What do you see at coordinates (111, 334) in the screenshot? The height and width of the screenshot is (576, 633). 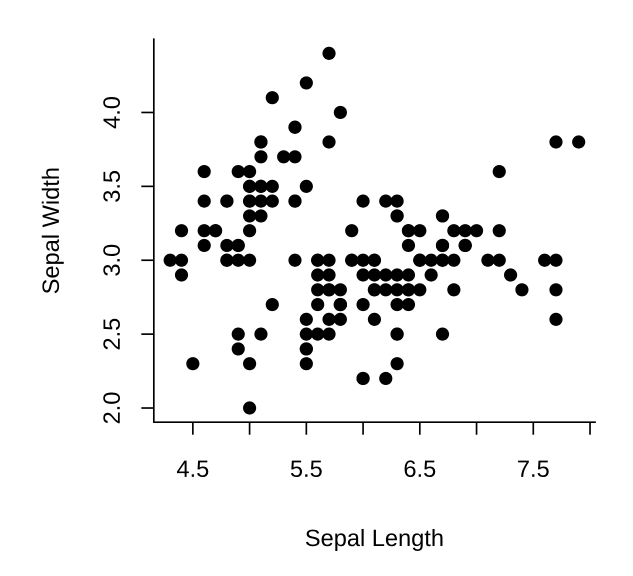 I see `y-tick-label: 2.5` at bounding box center [111, 334].